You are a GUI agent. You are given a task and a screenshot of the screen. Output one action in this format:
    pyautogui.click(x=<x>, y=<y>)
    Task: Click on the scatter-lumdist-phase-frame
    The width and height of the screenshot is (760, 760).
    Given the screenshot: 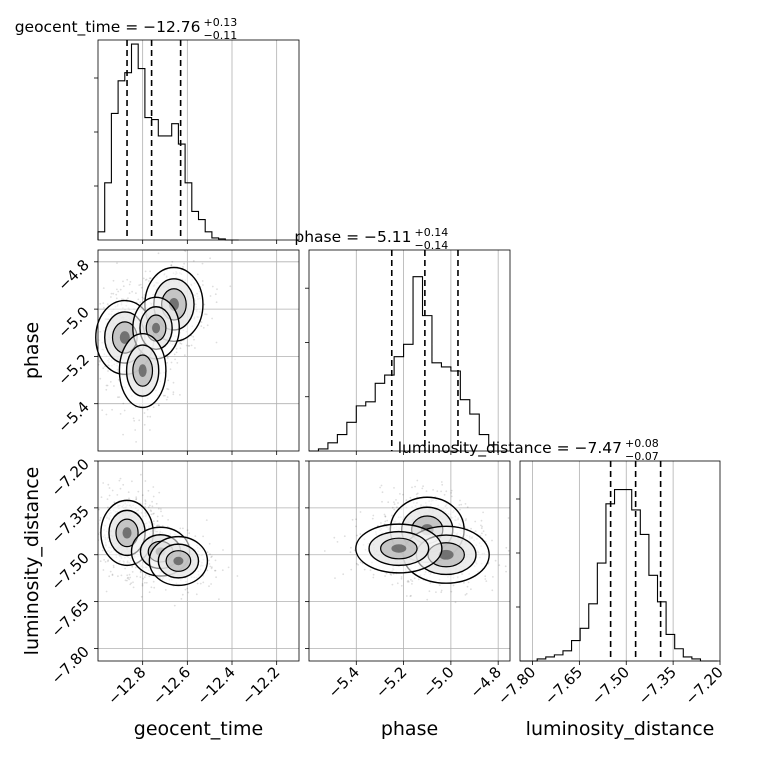 What is the action you would take?
    pyautogui.click(x=409, y=561)
    